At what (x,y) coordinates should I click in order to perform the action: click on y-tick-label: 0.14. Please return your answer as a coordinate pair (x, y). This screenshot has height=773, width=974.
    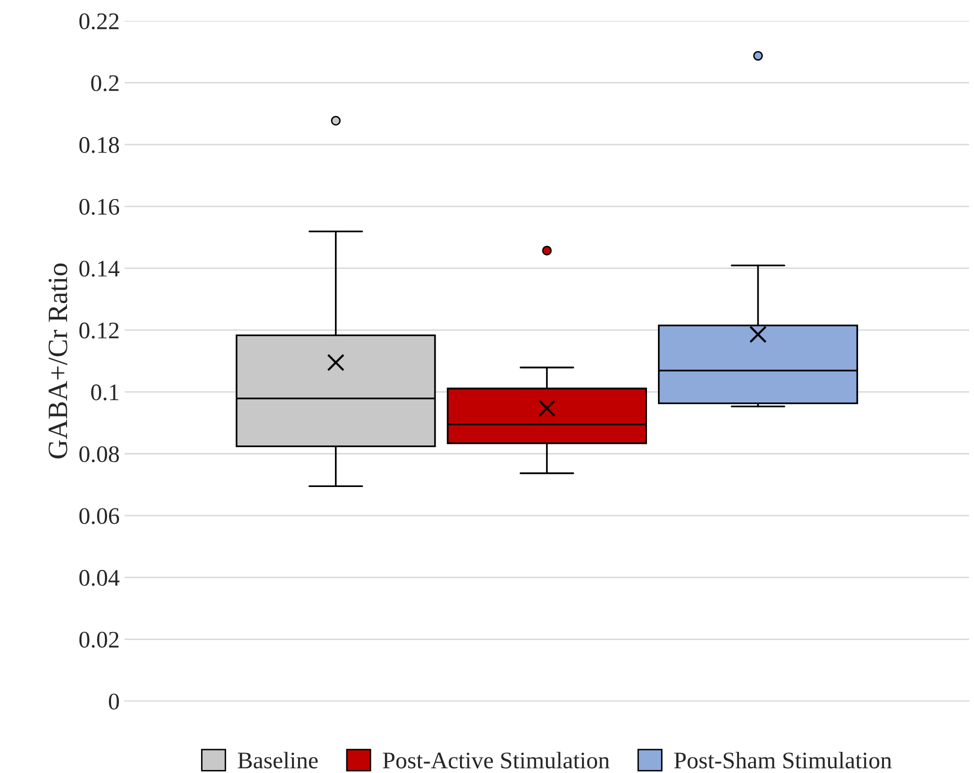
    Looking at the image, I should click on (99, 268).